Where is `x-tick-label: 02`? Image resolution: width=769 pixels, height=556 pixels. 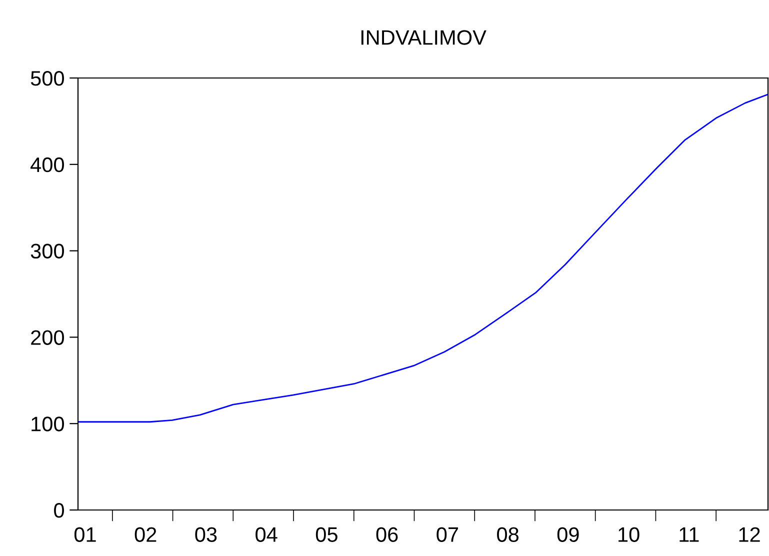
x-tick-label: 02 is located at coordinates (145, 534).